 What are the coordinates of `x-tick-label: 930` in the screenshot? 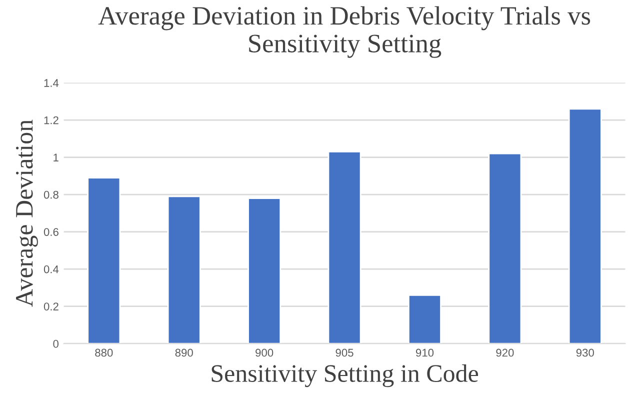 It's located at (585, 352).